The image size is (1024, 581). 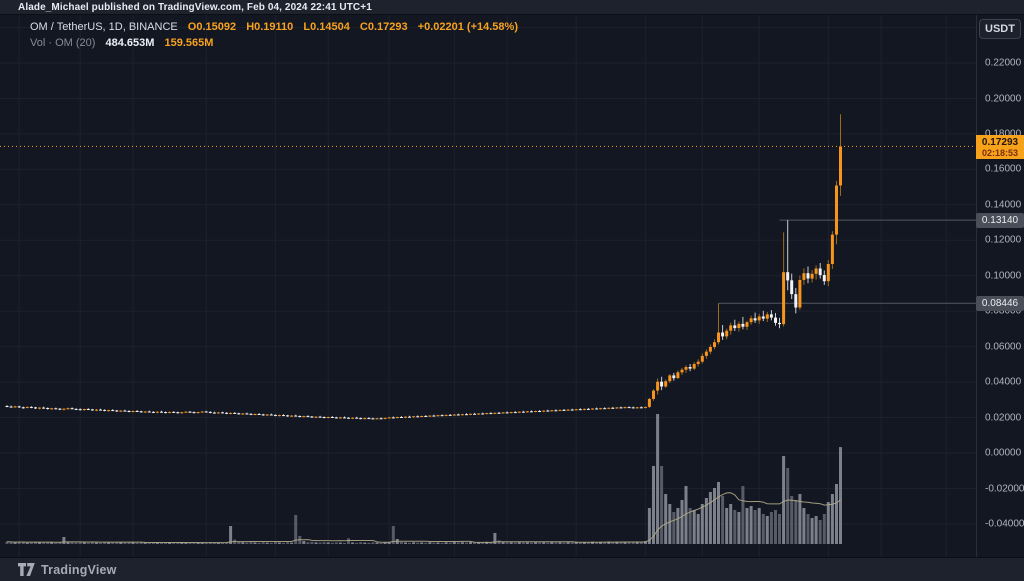 I want to click on legend-open: O0.15092, so click(x=212, y=27).